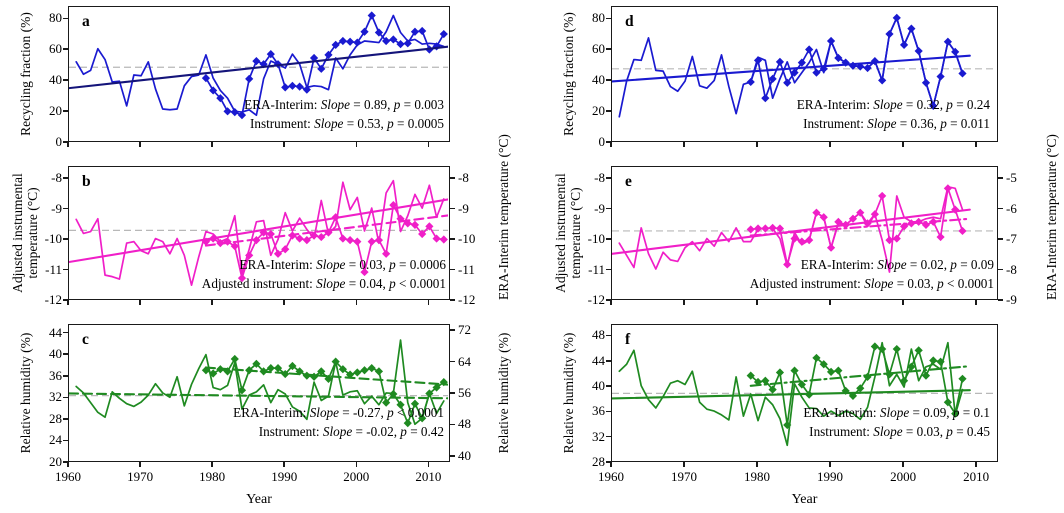  Describe the element at coordinates (258, 65) in the screenshot. I see `panel-a-series-layer` at that location.